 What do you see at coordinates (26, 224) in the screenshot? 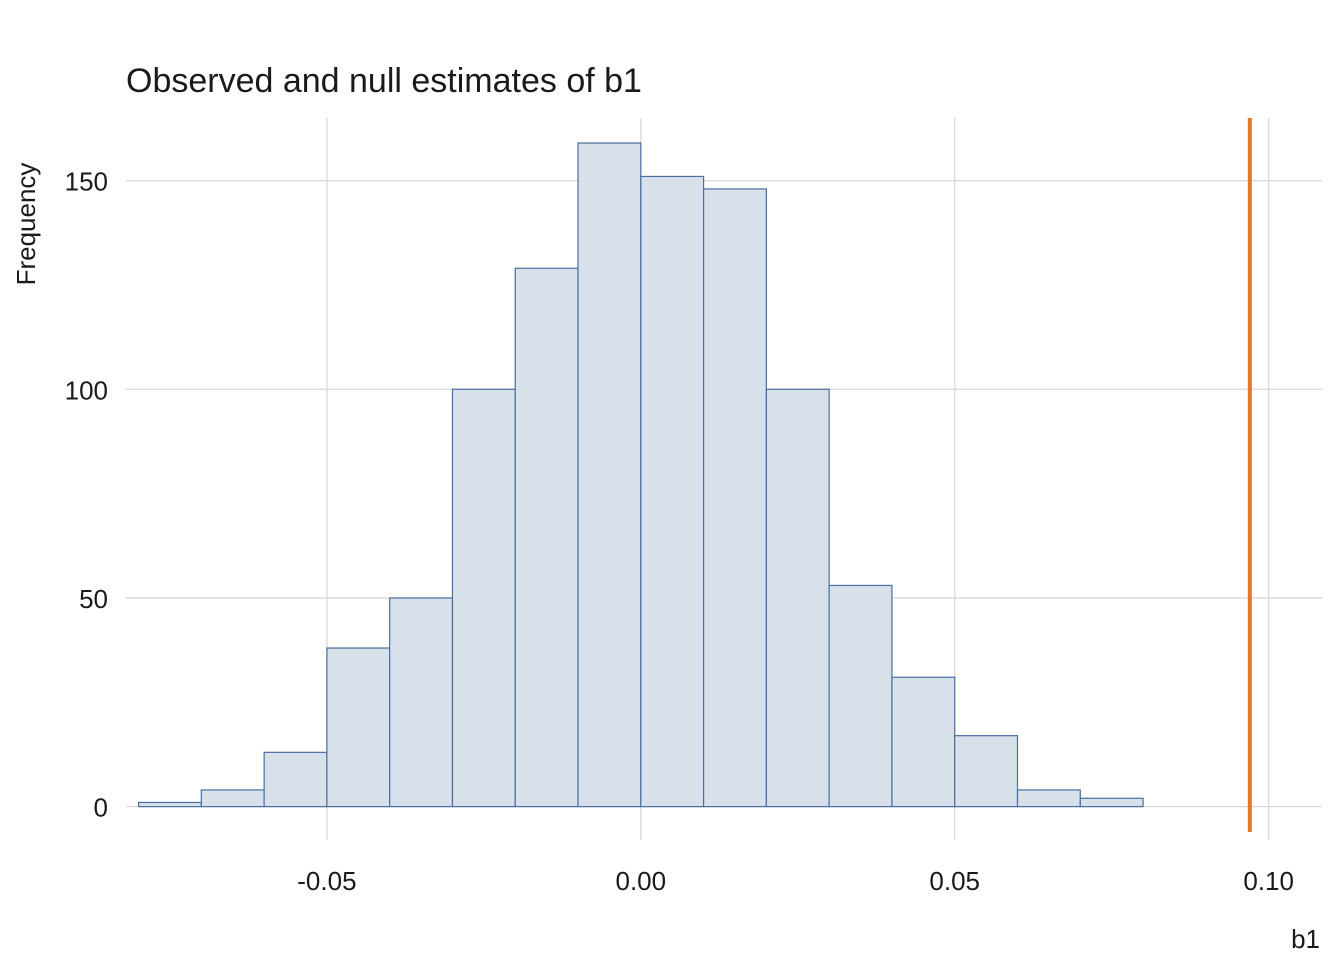
I see `y-axis-title: Frequency` at bounding box center [26, 224].